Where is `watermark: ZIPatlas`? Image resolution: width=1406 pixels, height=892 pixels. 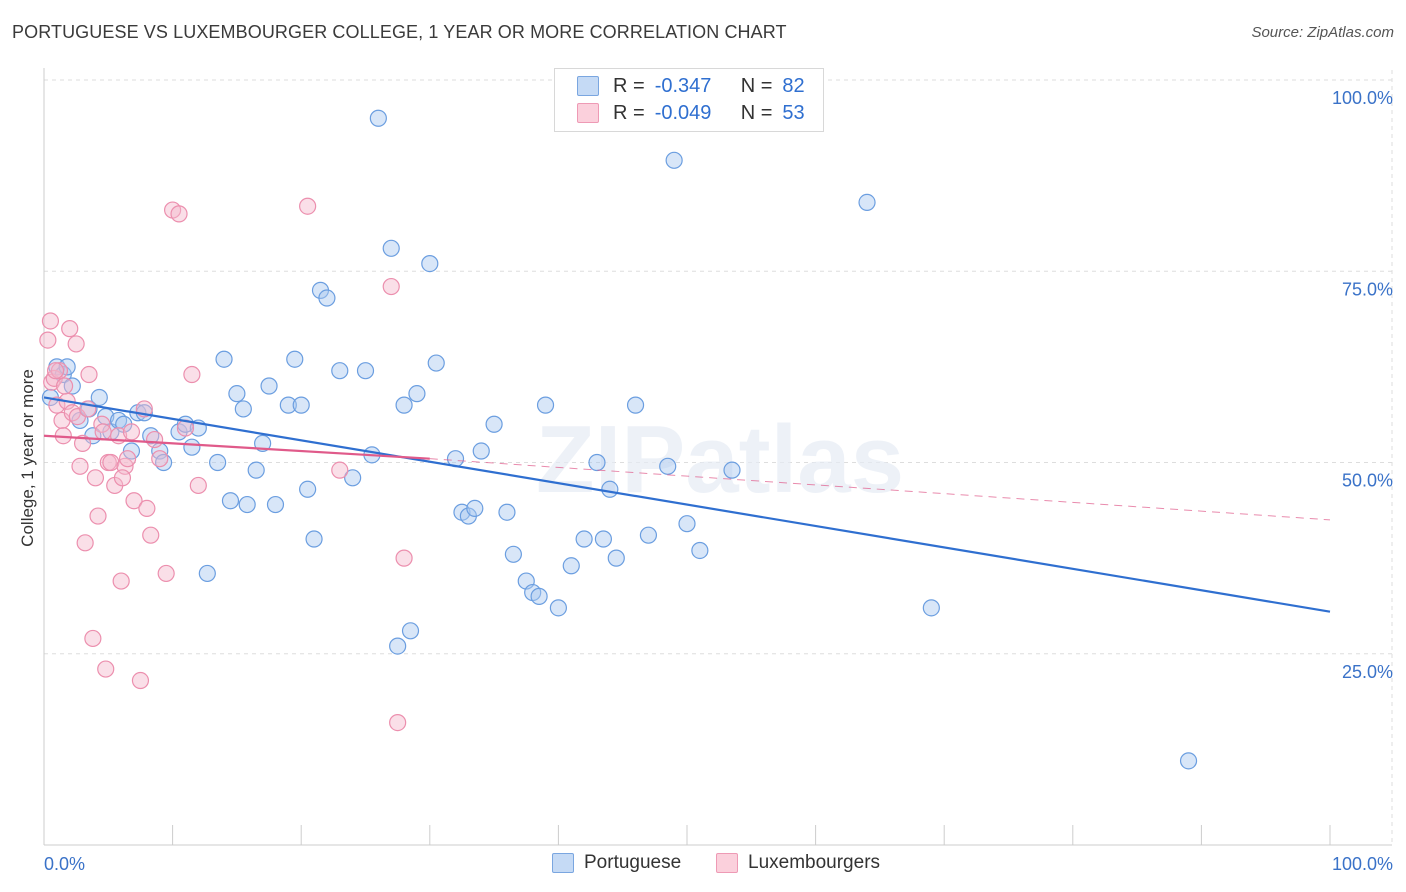
watermark: ZIPatlas is located at coordinates (720, 459).